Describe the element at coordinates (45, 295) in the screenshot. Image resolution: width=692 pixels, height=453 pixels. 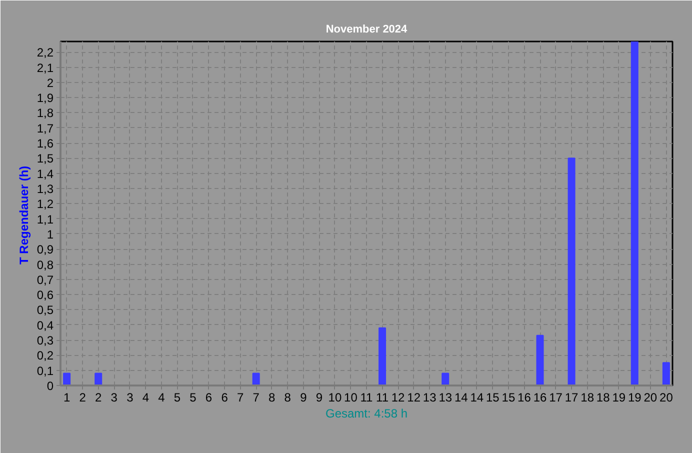
I see `y-tick-label: 0,6` at that location.